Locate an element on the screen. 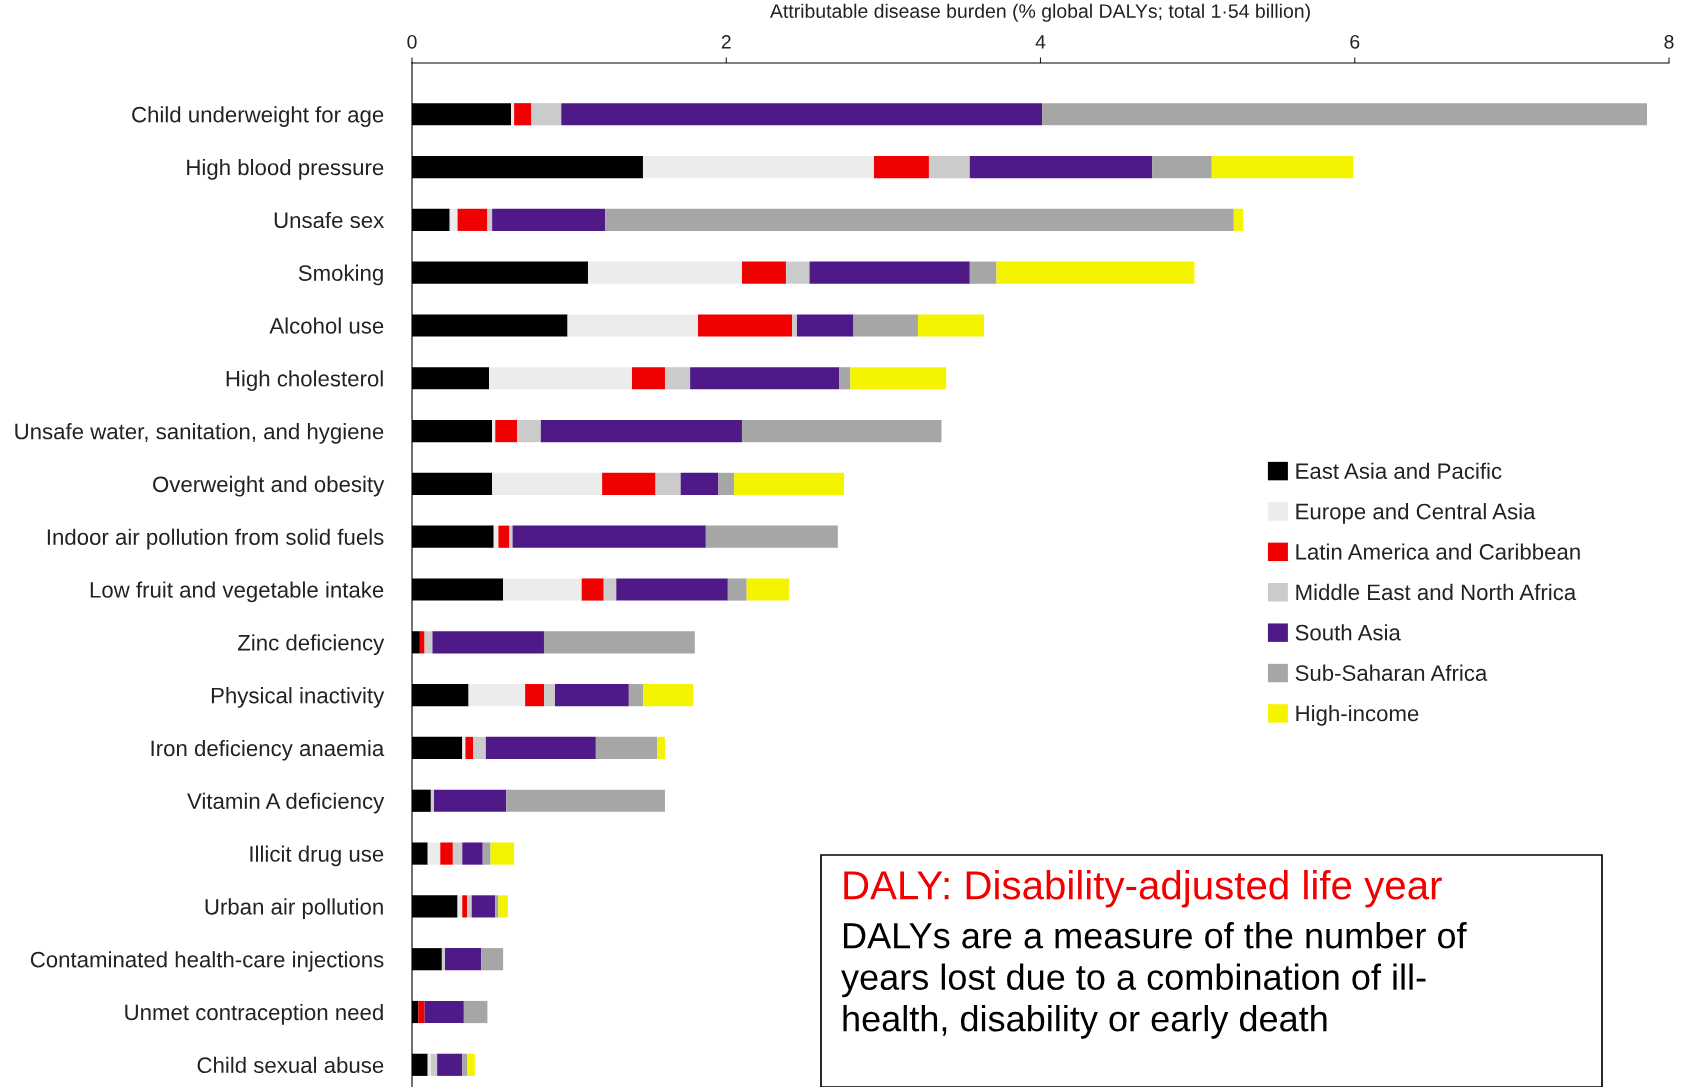 The height and width of the screenshot is (1087, 1686). x-tick-label: 2 is located at coordinates (726, 41).